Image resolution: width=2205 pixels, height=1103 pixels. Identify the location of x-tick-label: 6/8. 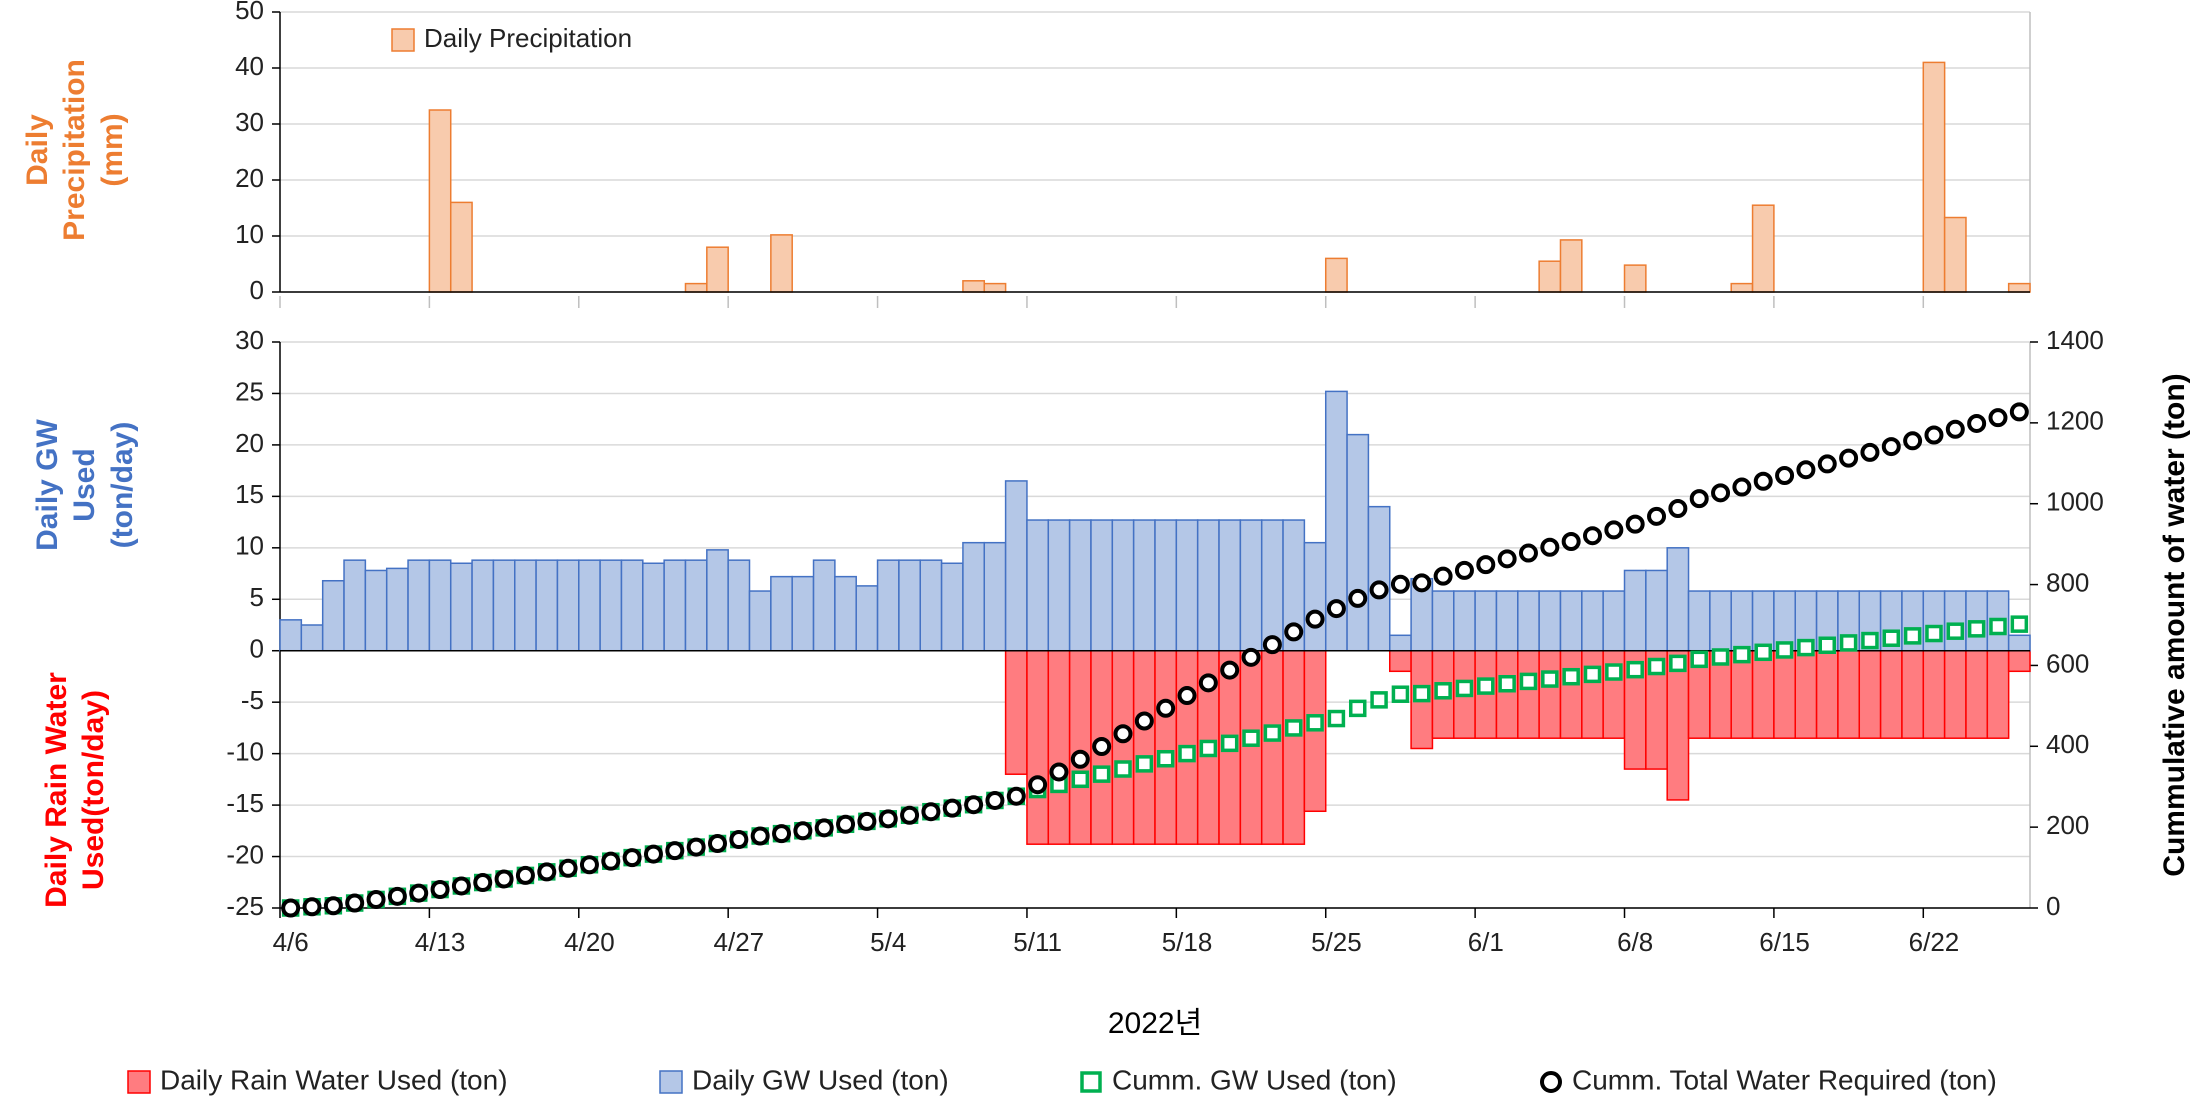
(1635, 942).